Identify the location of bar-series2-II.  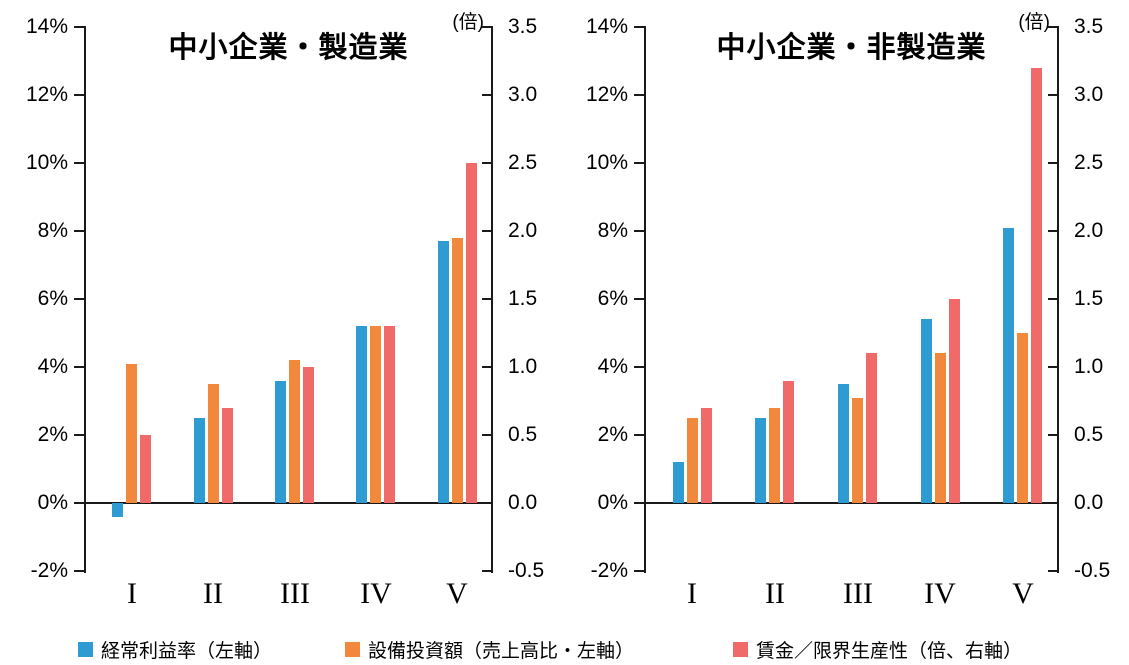
(788, 442).